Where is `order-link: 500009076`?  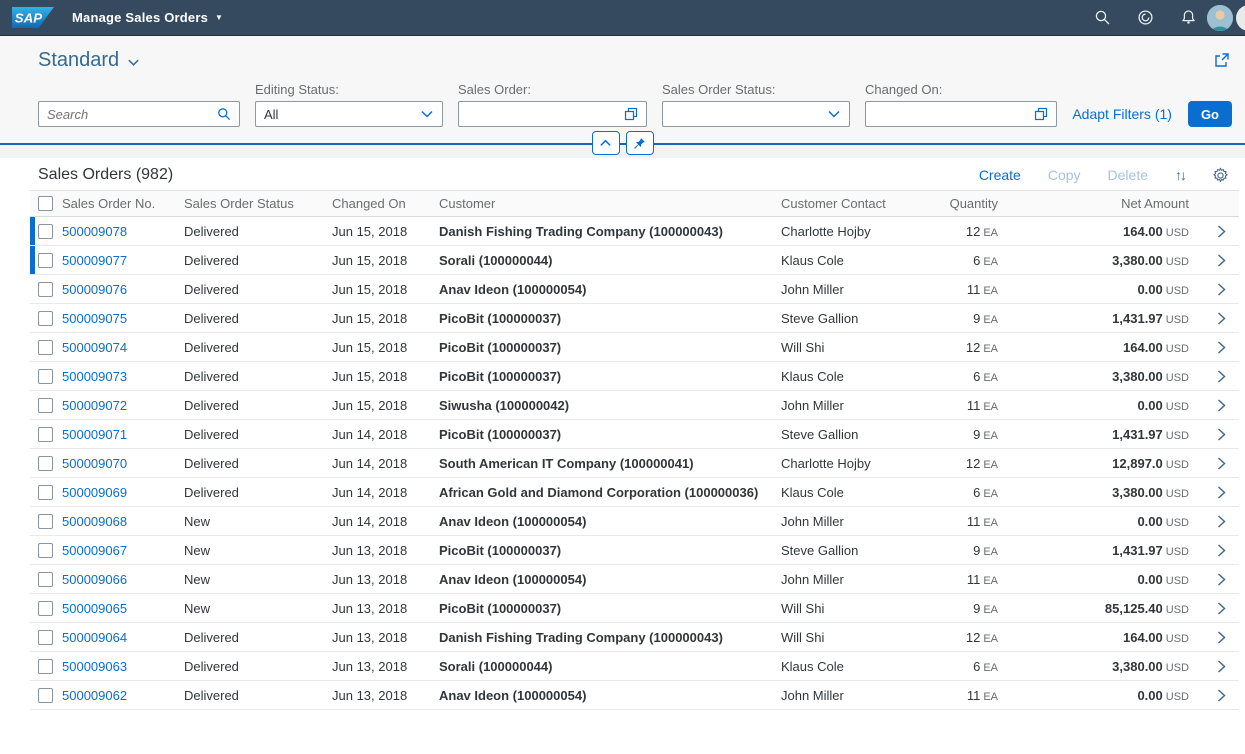
order-link: 500009076 is located at coordinates (95, 289).